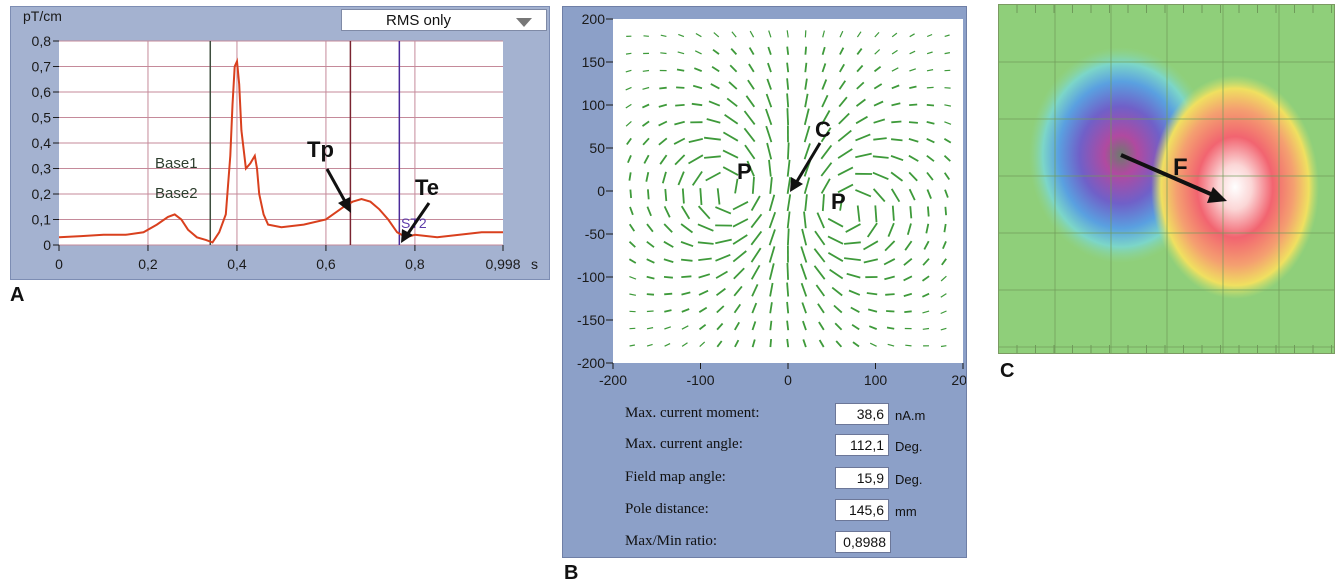 This screenshot has width=1338, height=585. Describe the element at coordinates (176, 163) in the screenshot. I see `base1-label: Base1` at that location.